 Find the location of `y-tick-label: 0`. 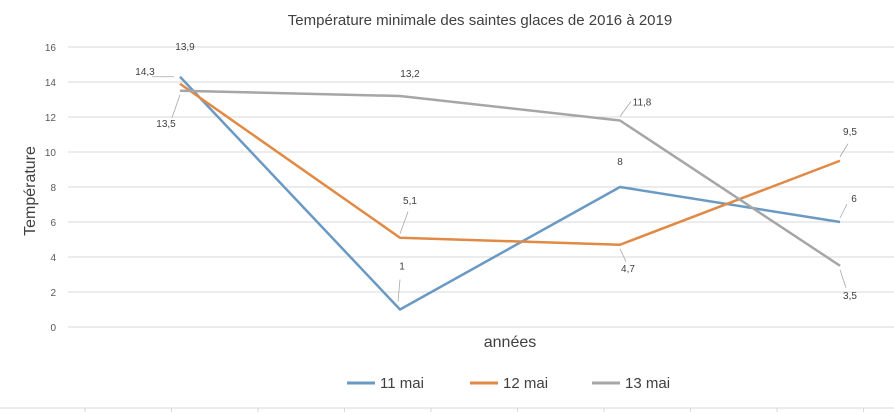

y-tick-label: 0 is located at coordinates (53, 328).